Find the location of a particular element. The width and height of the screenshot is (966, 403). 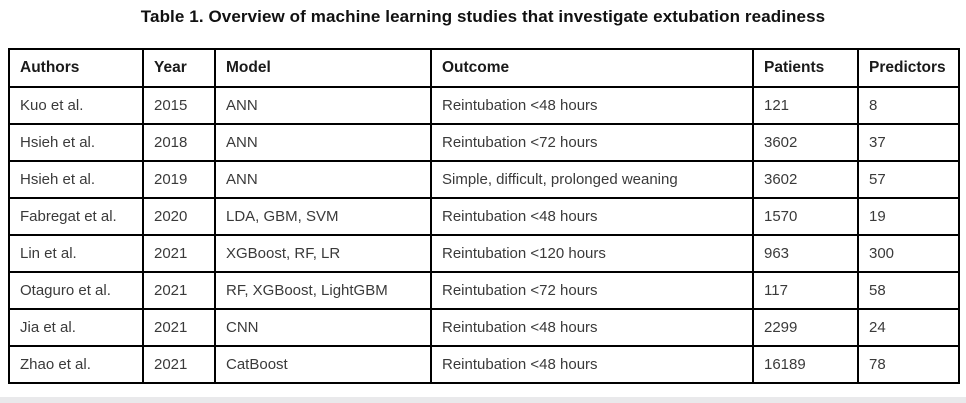

col-header-patients: Patients is located at coordinates (805, 68).